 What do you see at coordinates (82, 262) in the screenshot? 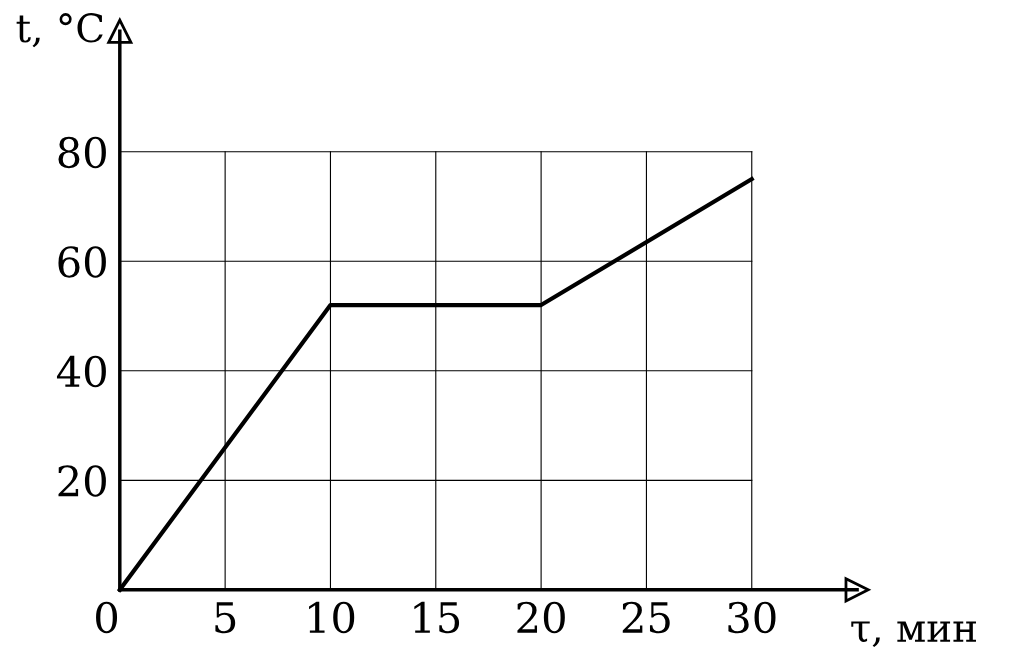
I see `y-tick-label: 60` at bounding box center [82, 262].